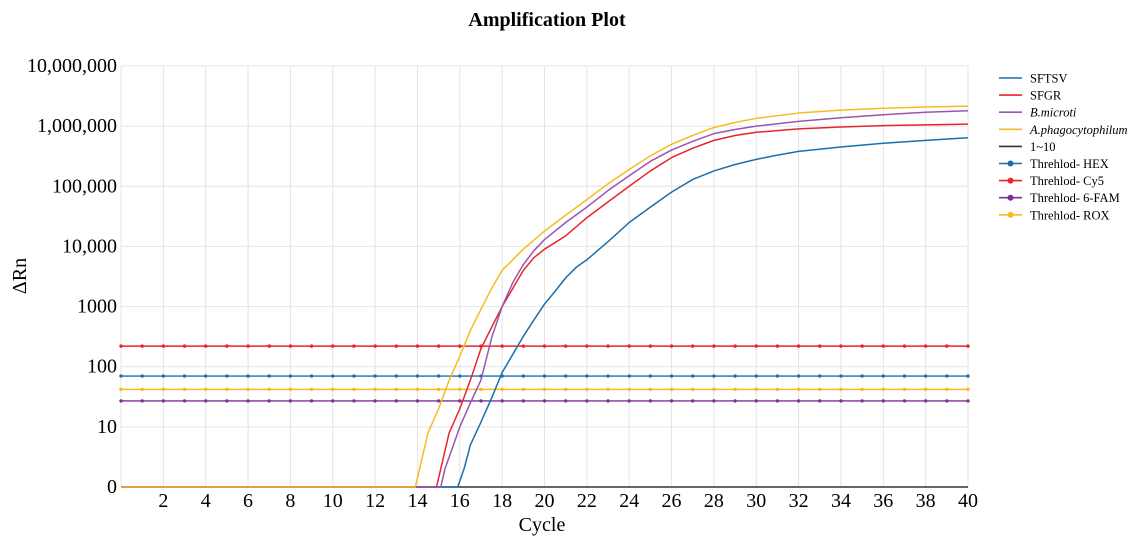  Describe the element at coordinates (1046, 96) in the screenshot. I see `legend-label: SFGR` at that location.